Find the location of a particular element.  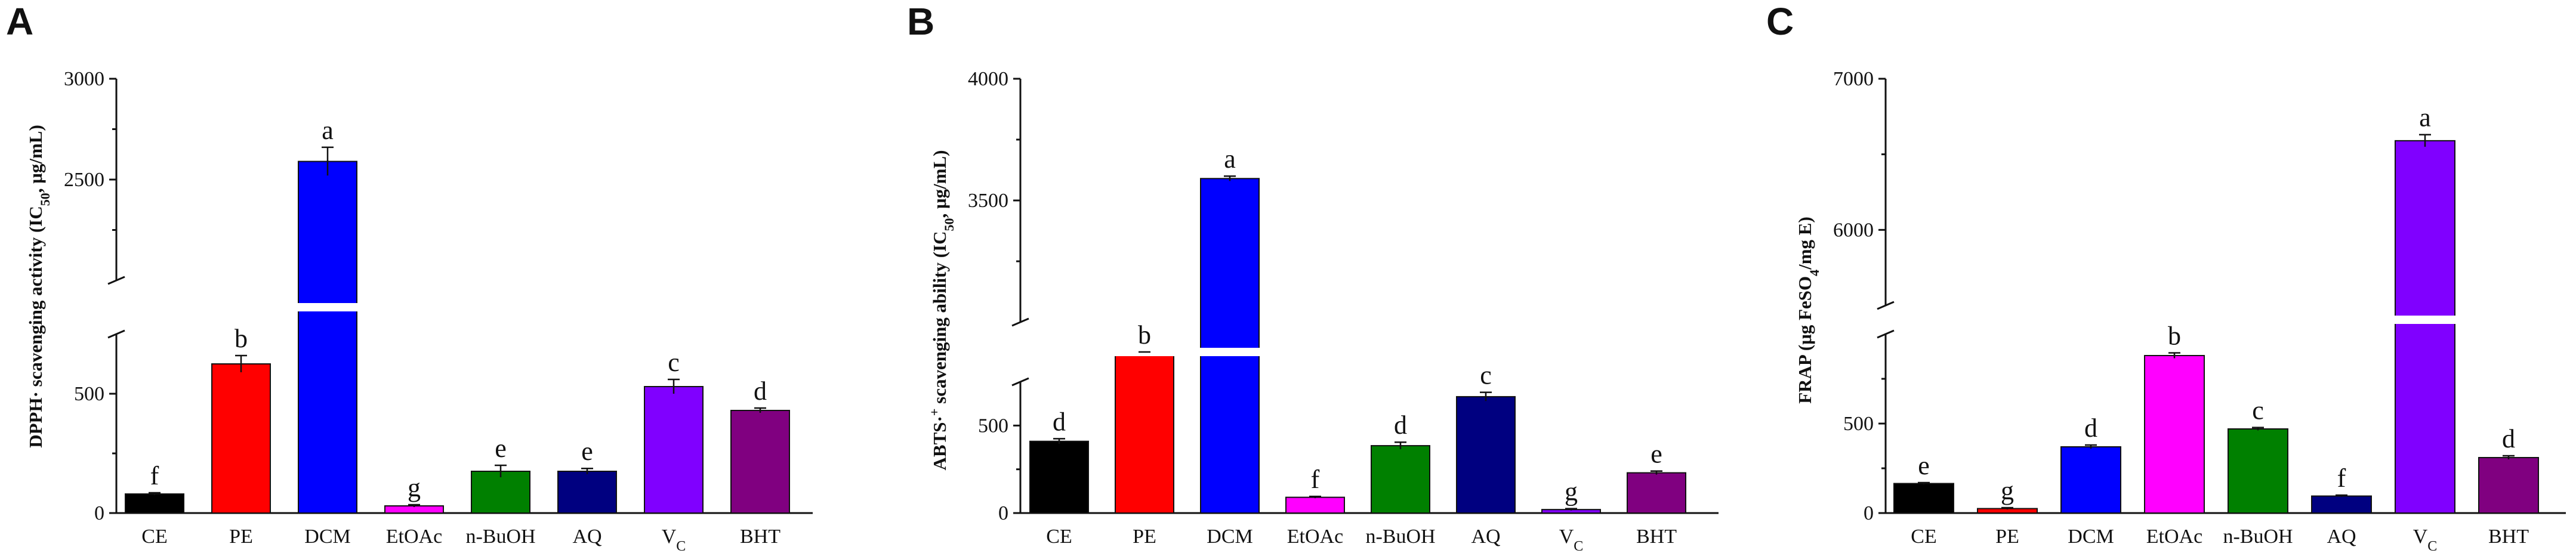

bar-pe is located at coordinates (1144, 432).